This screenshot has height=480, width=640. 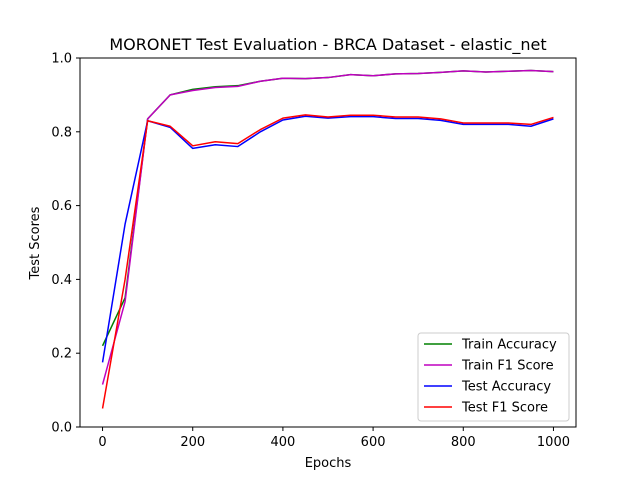 What do you see at coordinates (328, 463) in the screenshot?
I see `x-axis-label: Epochs` at bounding box center [328, 463].